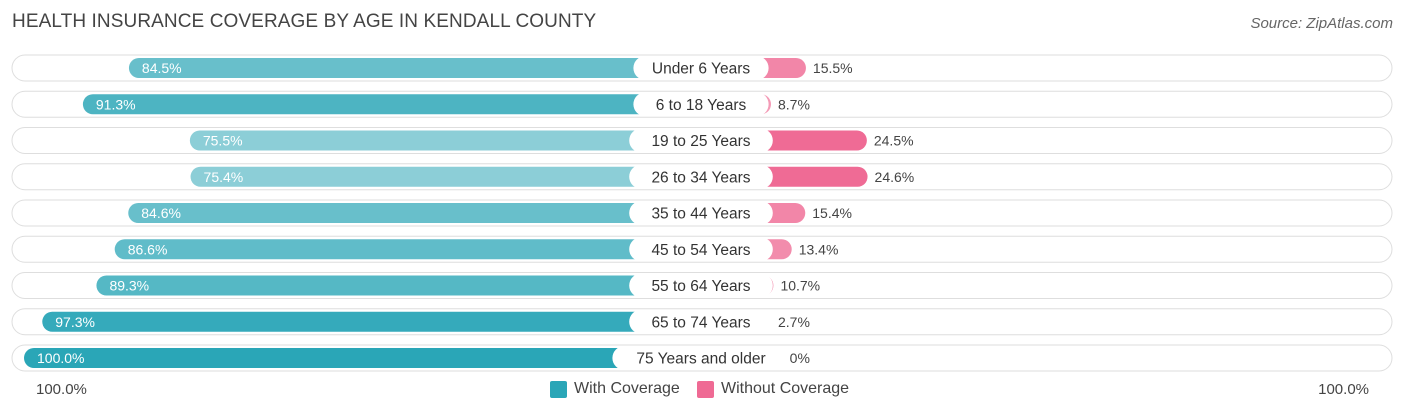 The image size is (1406, 414). I want to click on category-label: Under 6 Years, so click(701, 69).